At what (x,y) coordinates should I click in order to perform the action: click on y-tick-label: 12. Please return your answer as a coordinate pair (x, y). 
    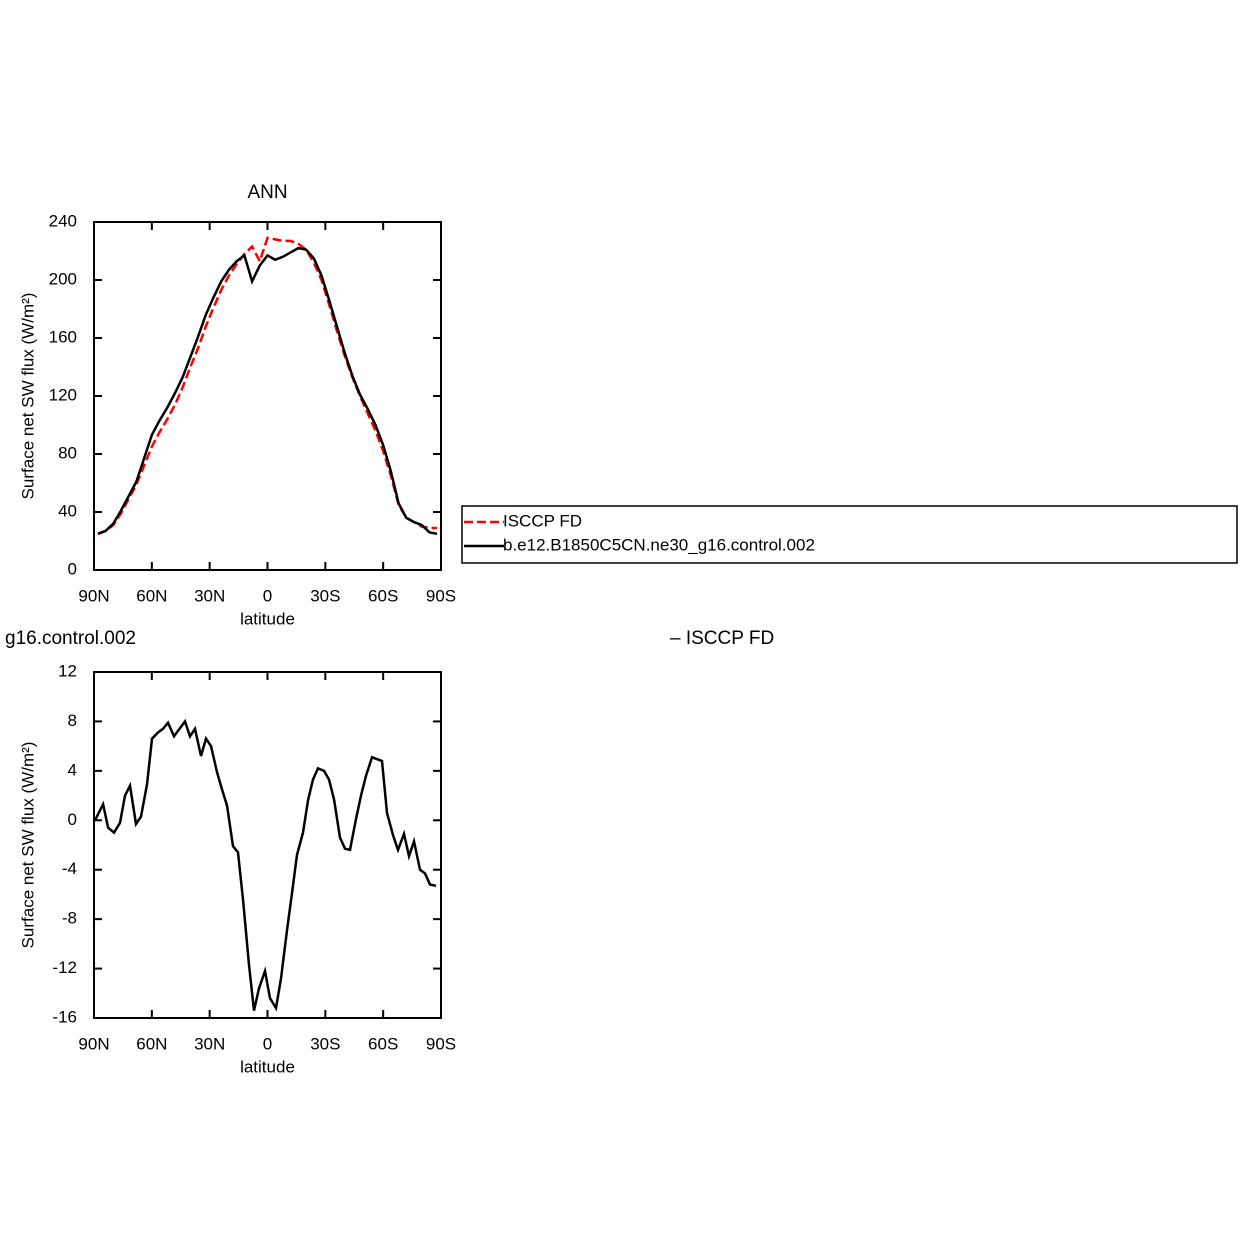
    Looking at the image, I should click on (67, 670).